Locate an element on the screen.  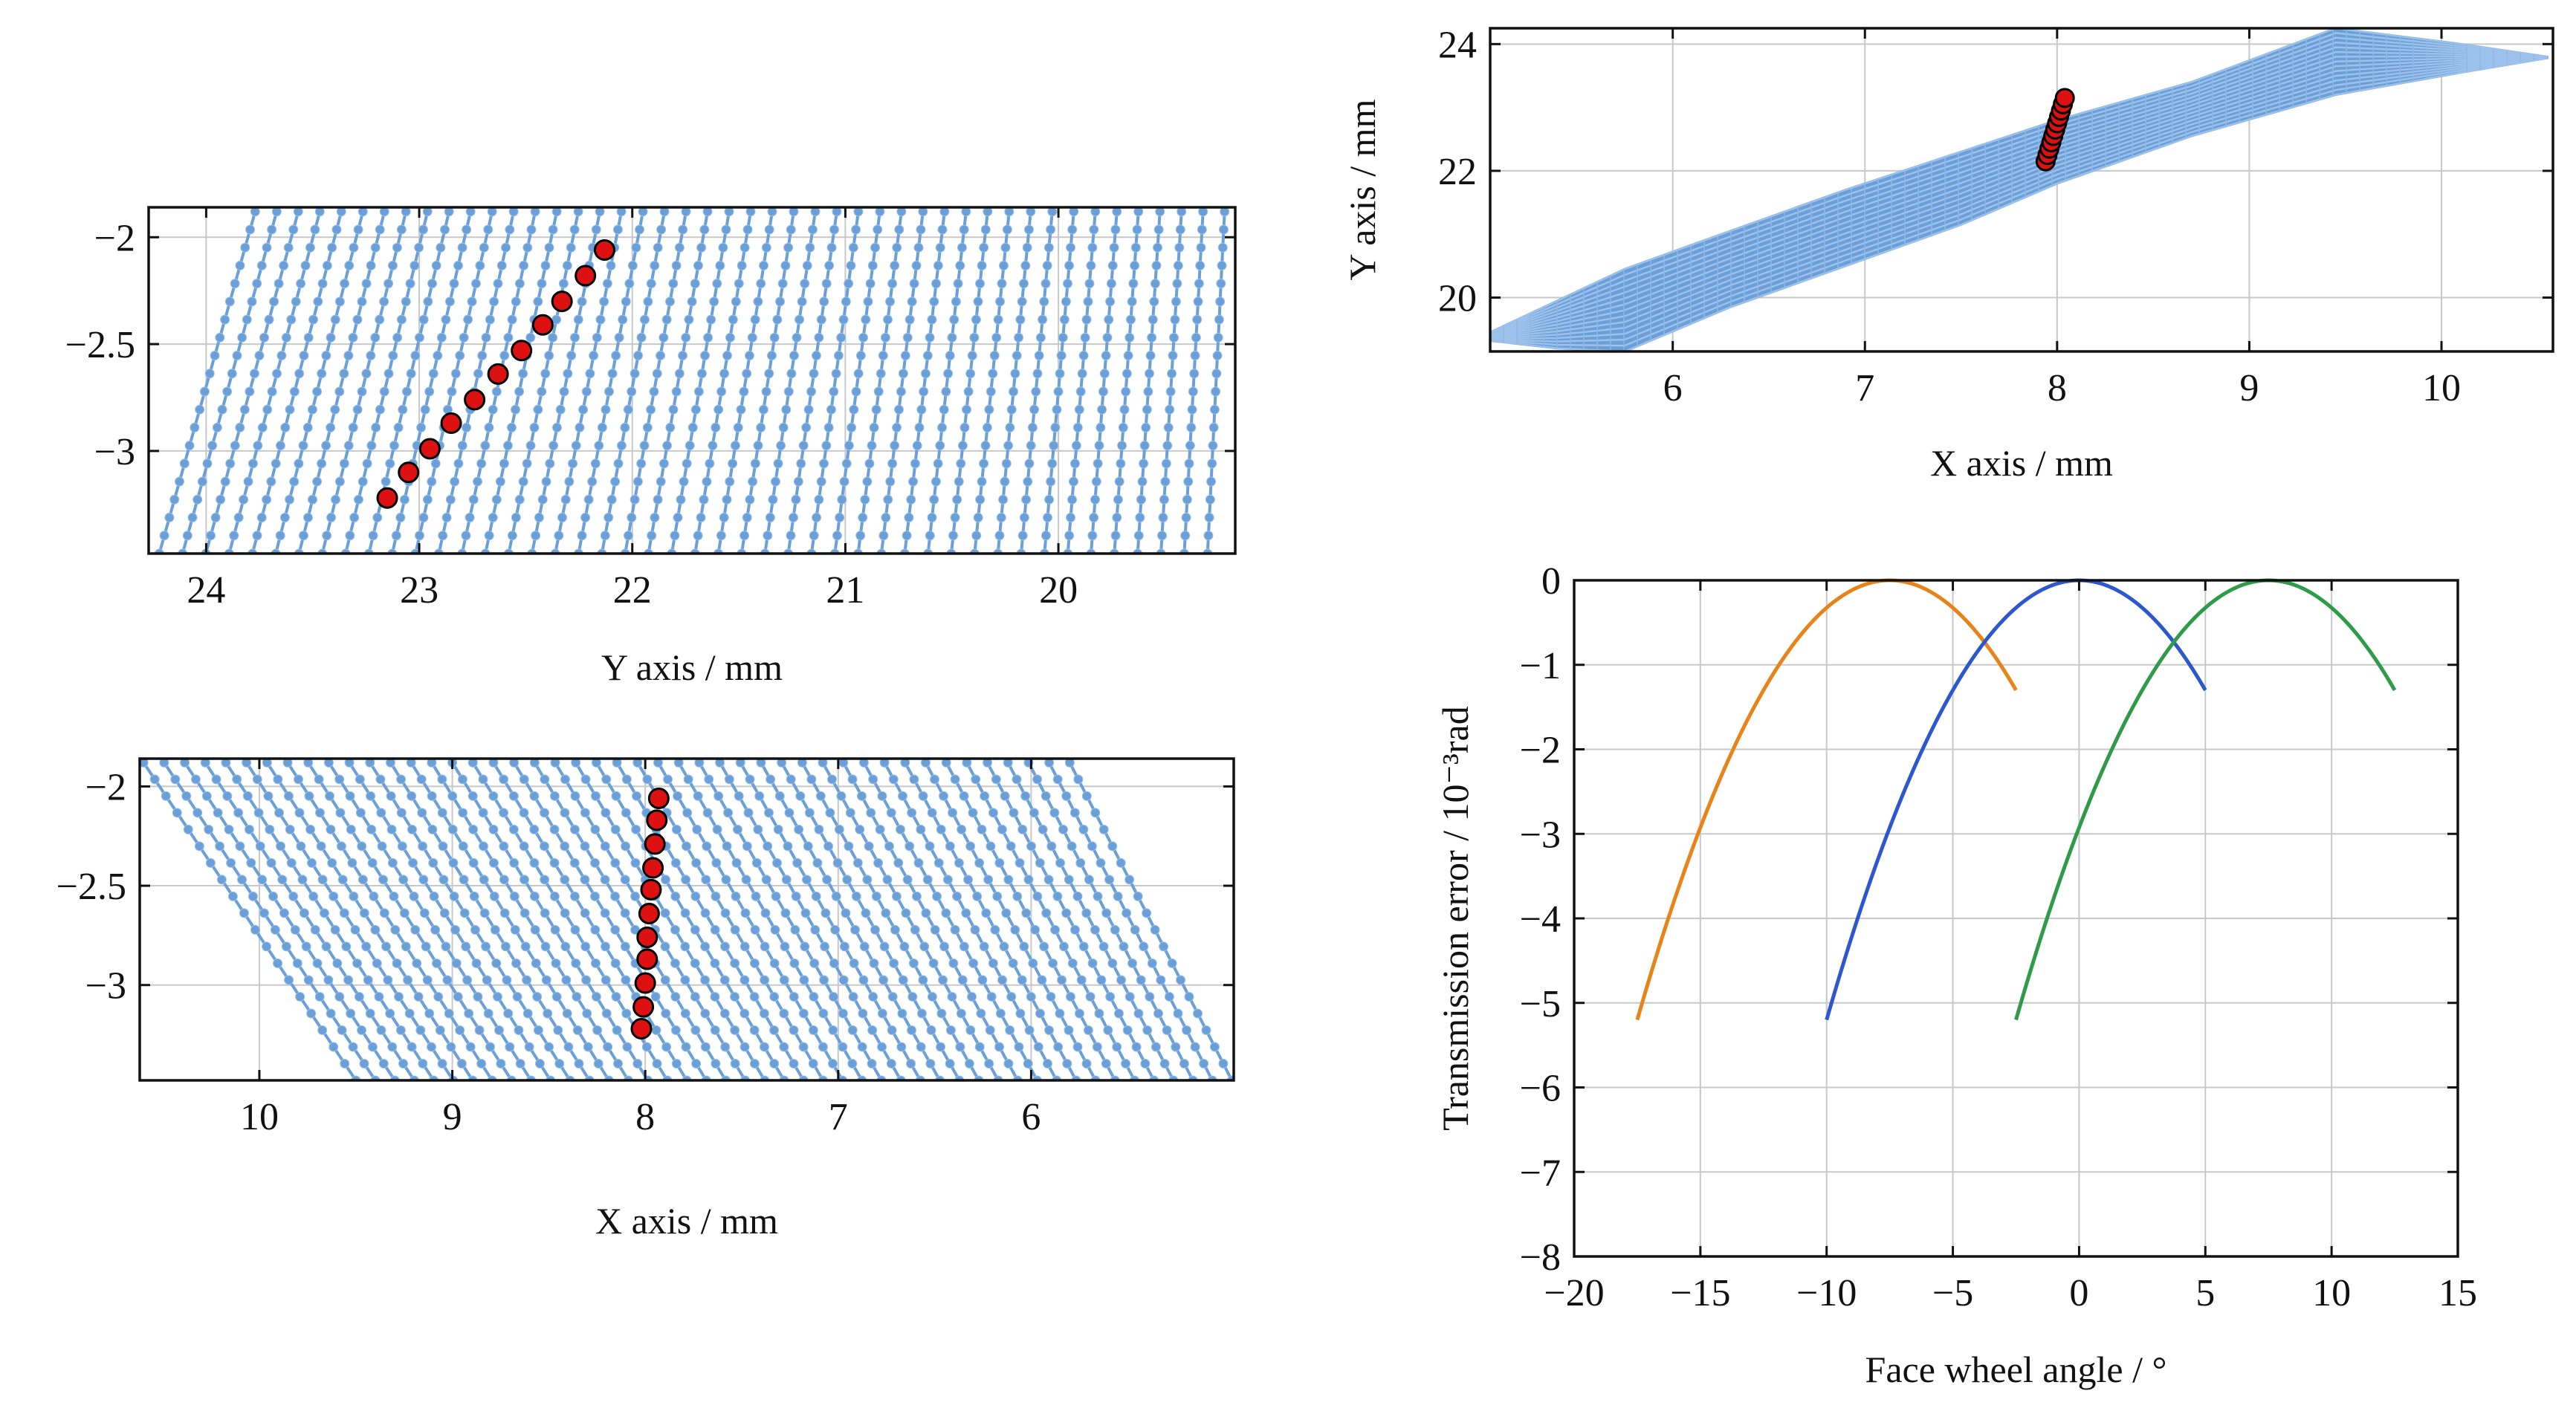
contact-series is located at coordinates (495, 374).